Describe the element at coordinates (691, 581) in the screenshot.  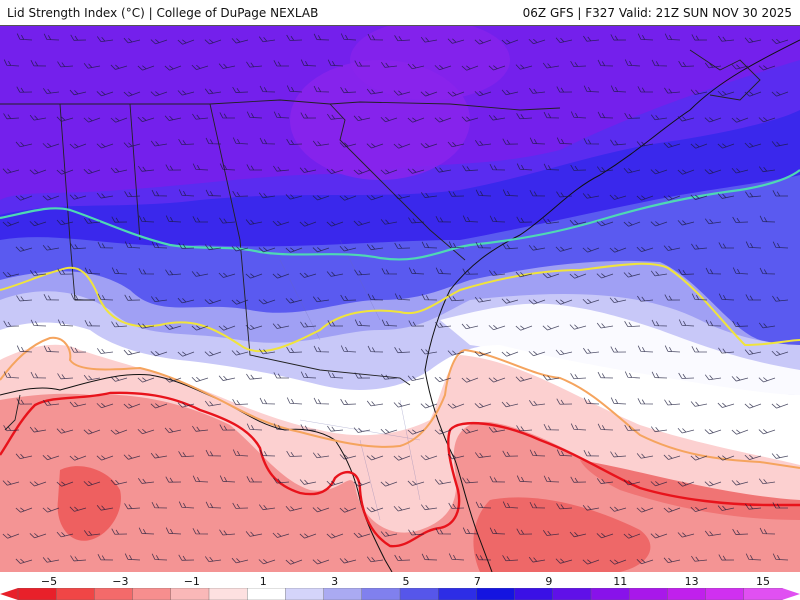
I see `colorbar-tick-label: 13` at that location.